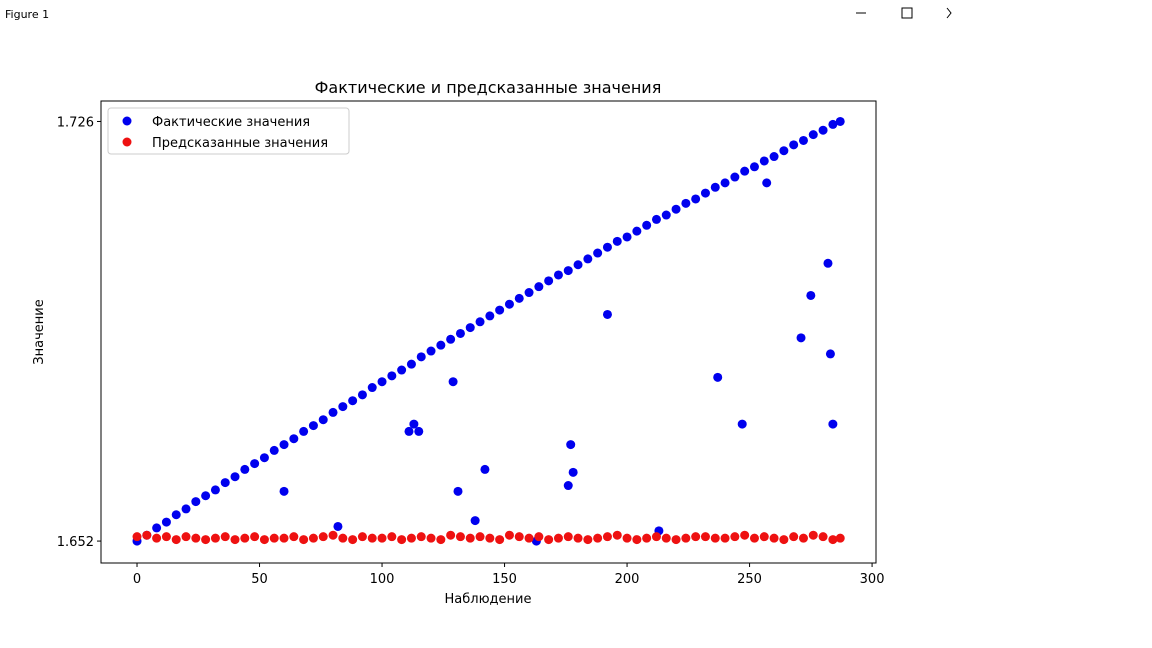 The height and width of the screenshot is (648, 1152). I want to click on window-title: Figure 1, so click(27, 14).